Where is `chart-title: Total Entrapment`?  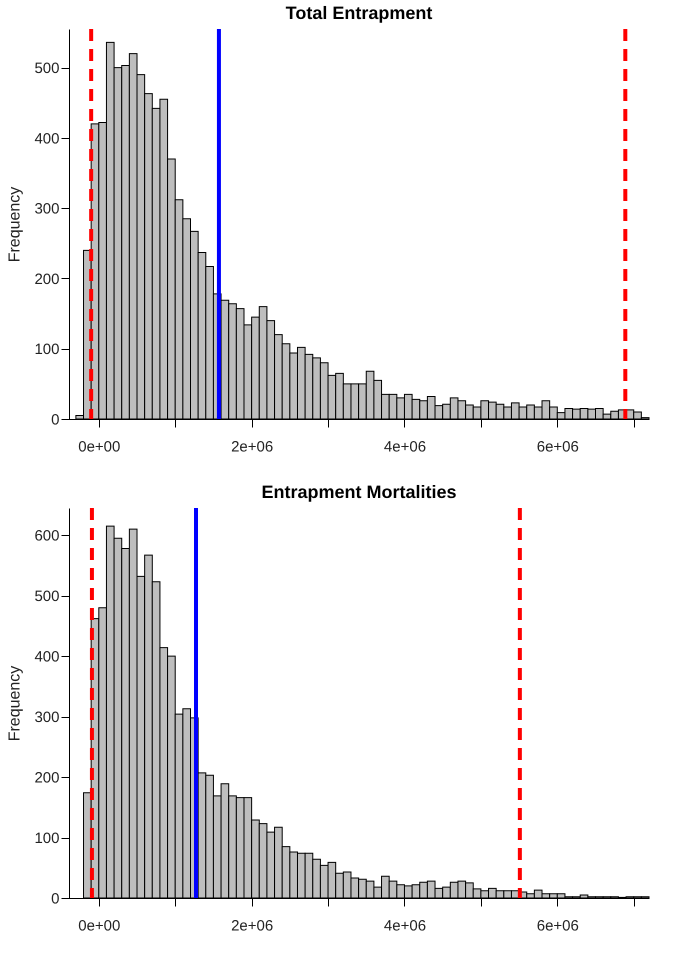 chart-title: Total Entrapment is located at coordinates (359, 13).